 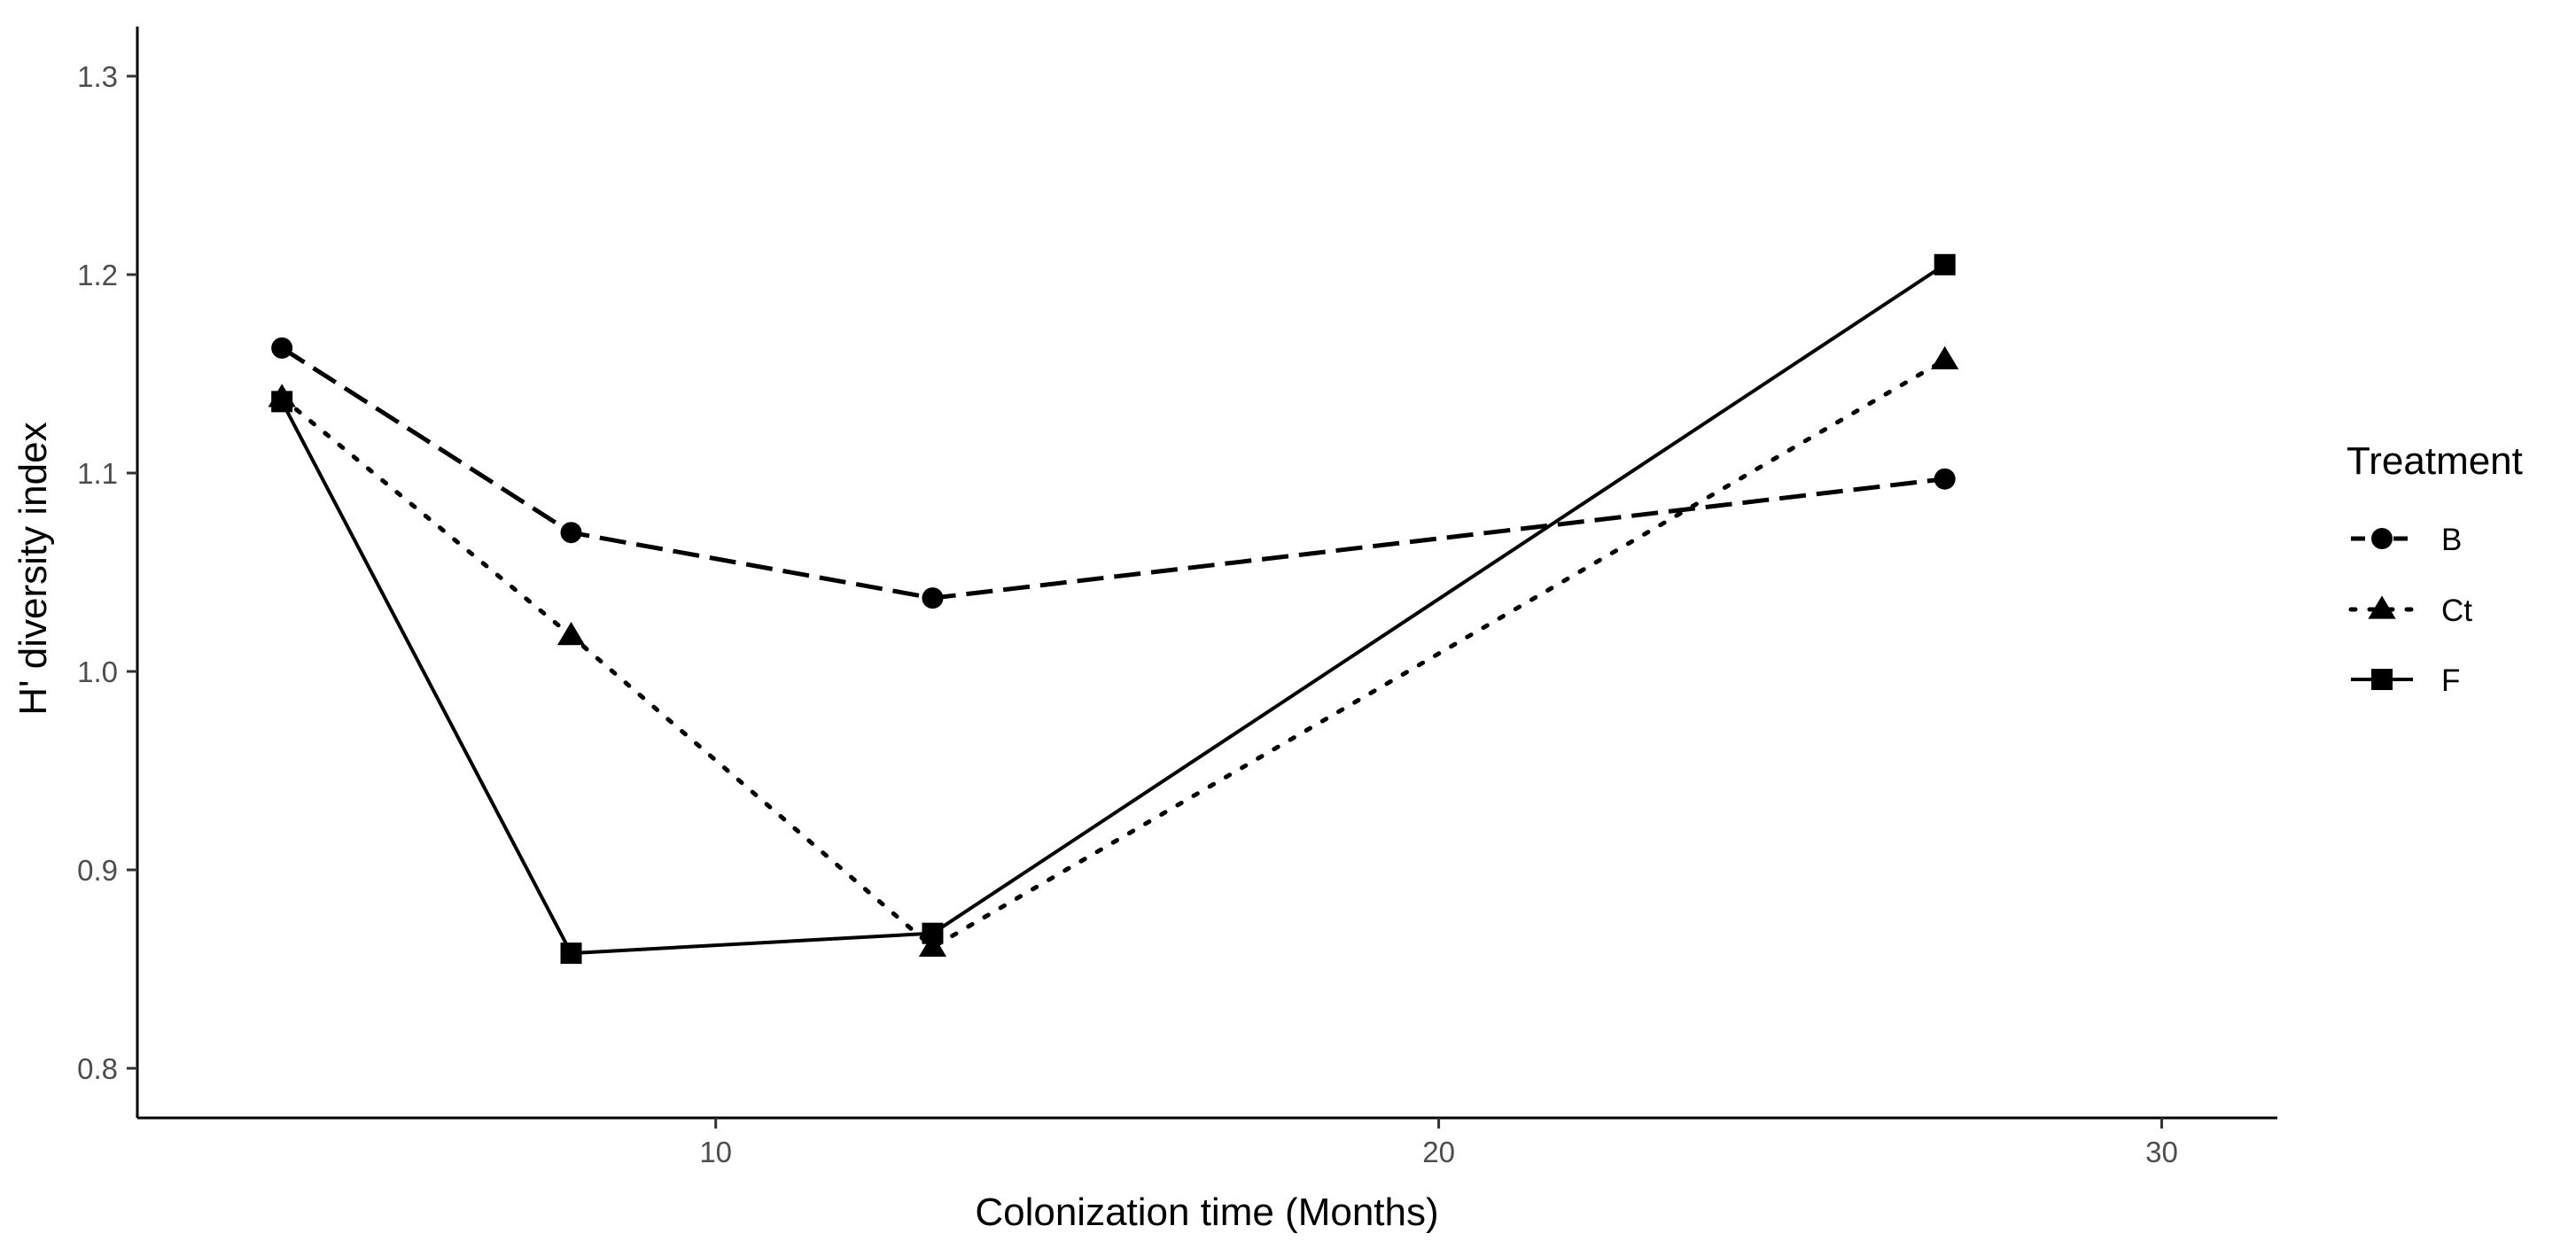 I want to click on y-tick-label: 1.2, so click(x=98, y=275).